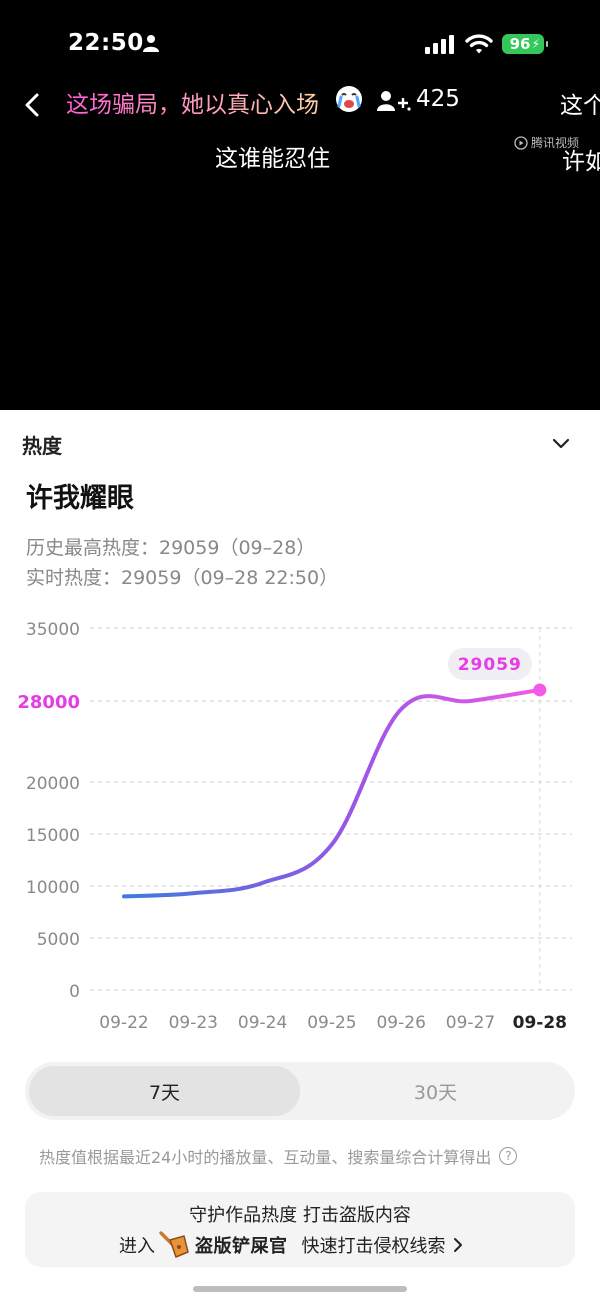 The width and height of the screenshot is (600, 1303). What do you see at coordinates (182, 578) in the screenshot?
I see `realtime-heat: 实时热度：29059（09–28 22:50）` at bounding box center [182, 578].